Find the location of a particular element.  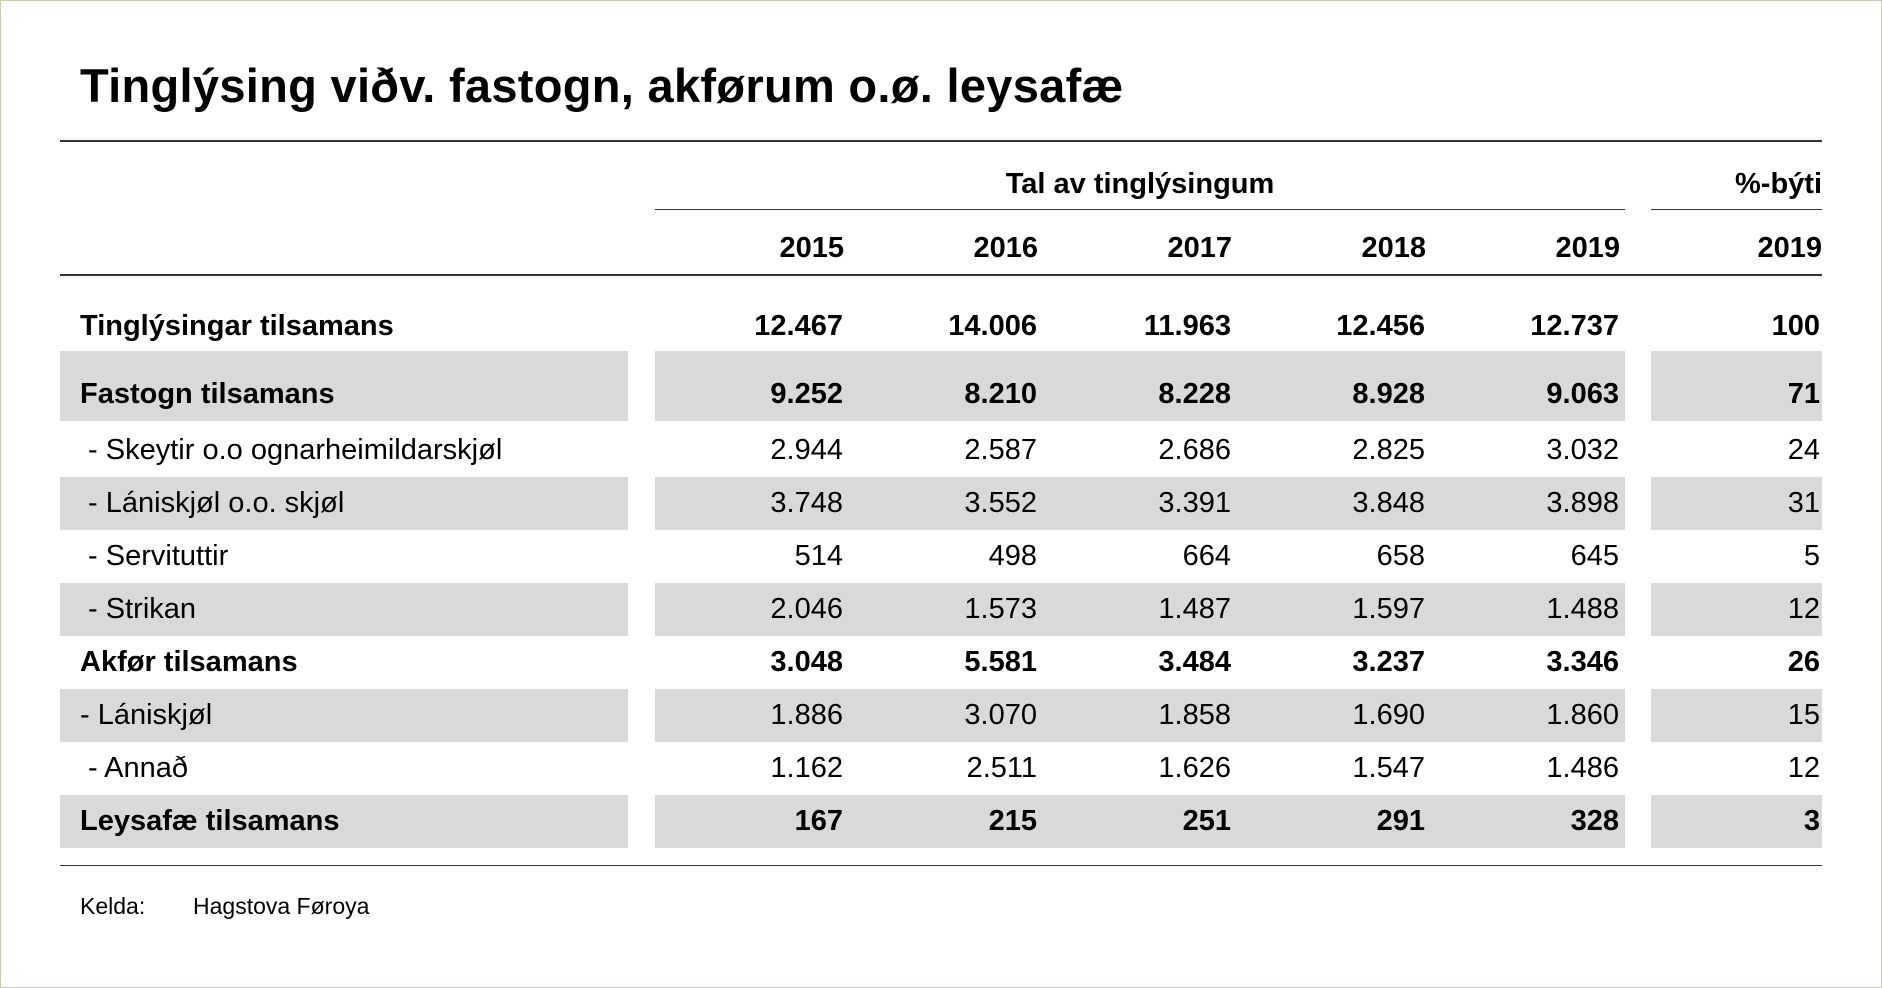

value-cell: 3.032 is located at coordinates (1582, 450).